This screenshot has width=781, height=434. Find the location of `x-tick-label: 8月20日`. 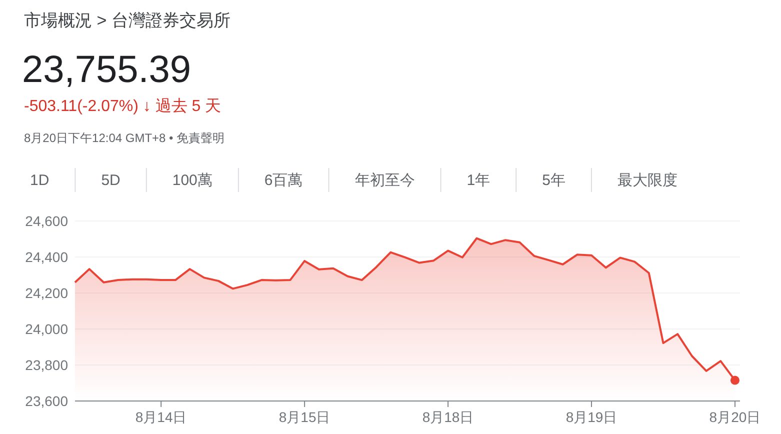

x-tick-label: 8月20日 is located at coordinates (735, 417).